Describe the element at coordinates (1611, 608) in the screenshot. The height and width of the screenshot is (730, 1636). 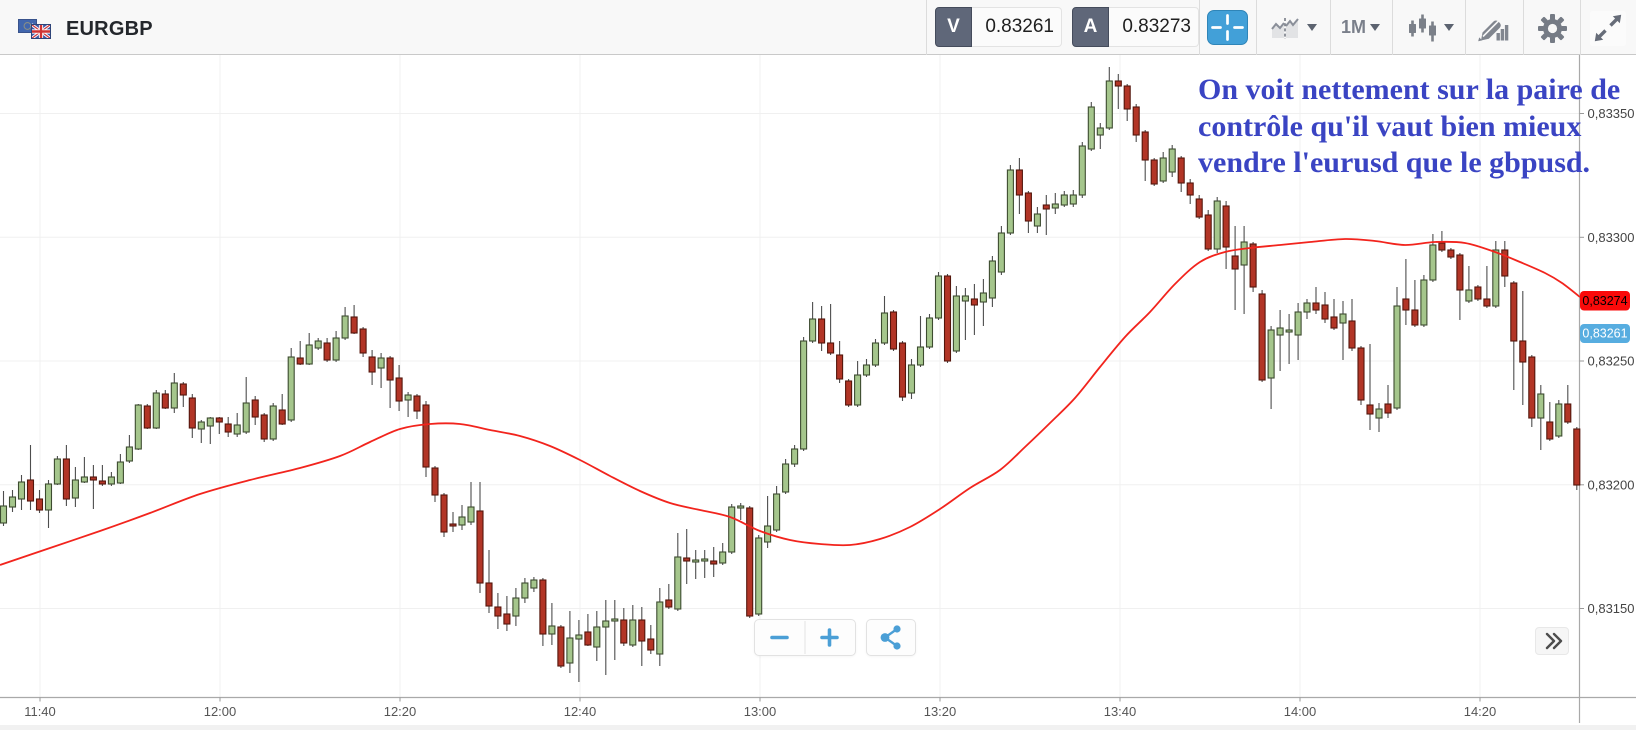
I see `svg-text: 0,83150` at that location.